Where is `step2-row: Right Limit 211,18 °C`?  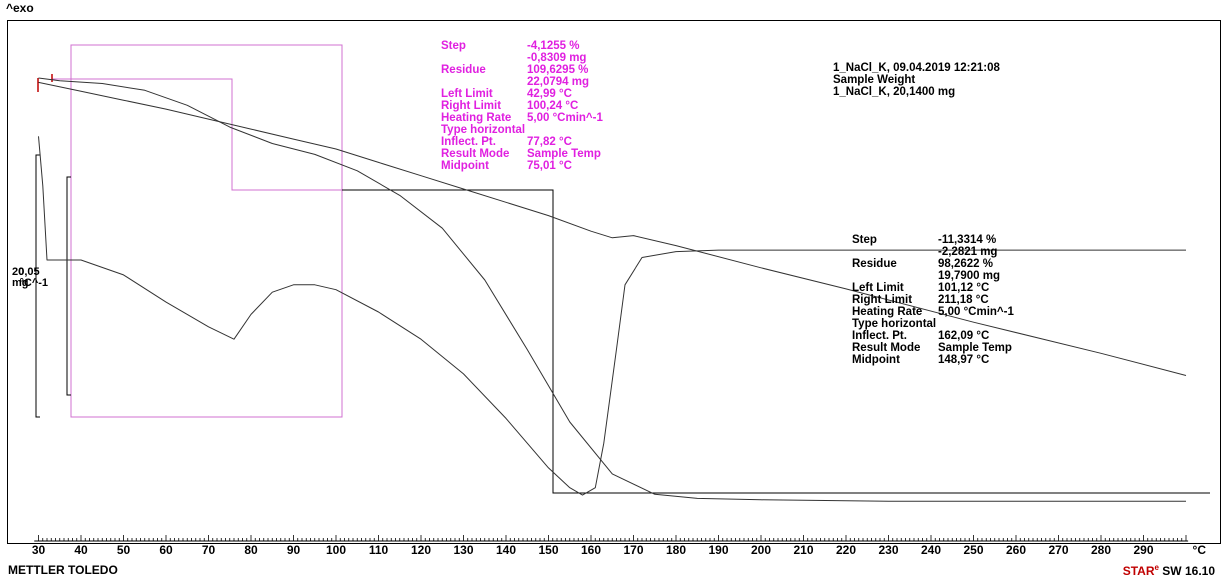 step2-row: Right Limit 211,18 °C is located at coordinates (933, 300).